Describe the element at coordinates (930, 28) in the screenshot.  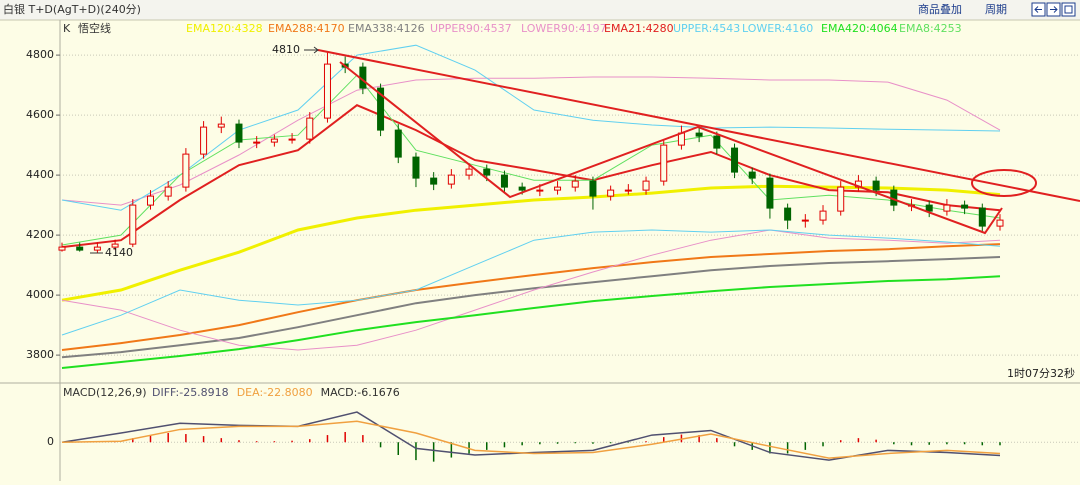
I see `legend-entry: EMA8:4253` at that location.